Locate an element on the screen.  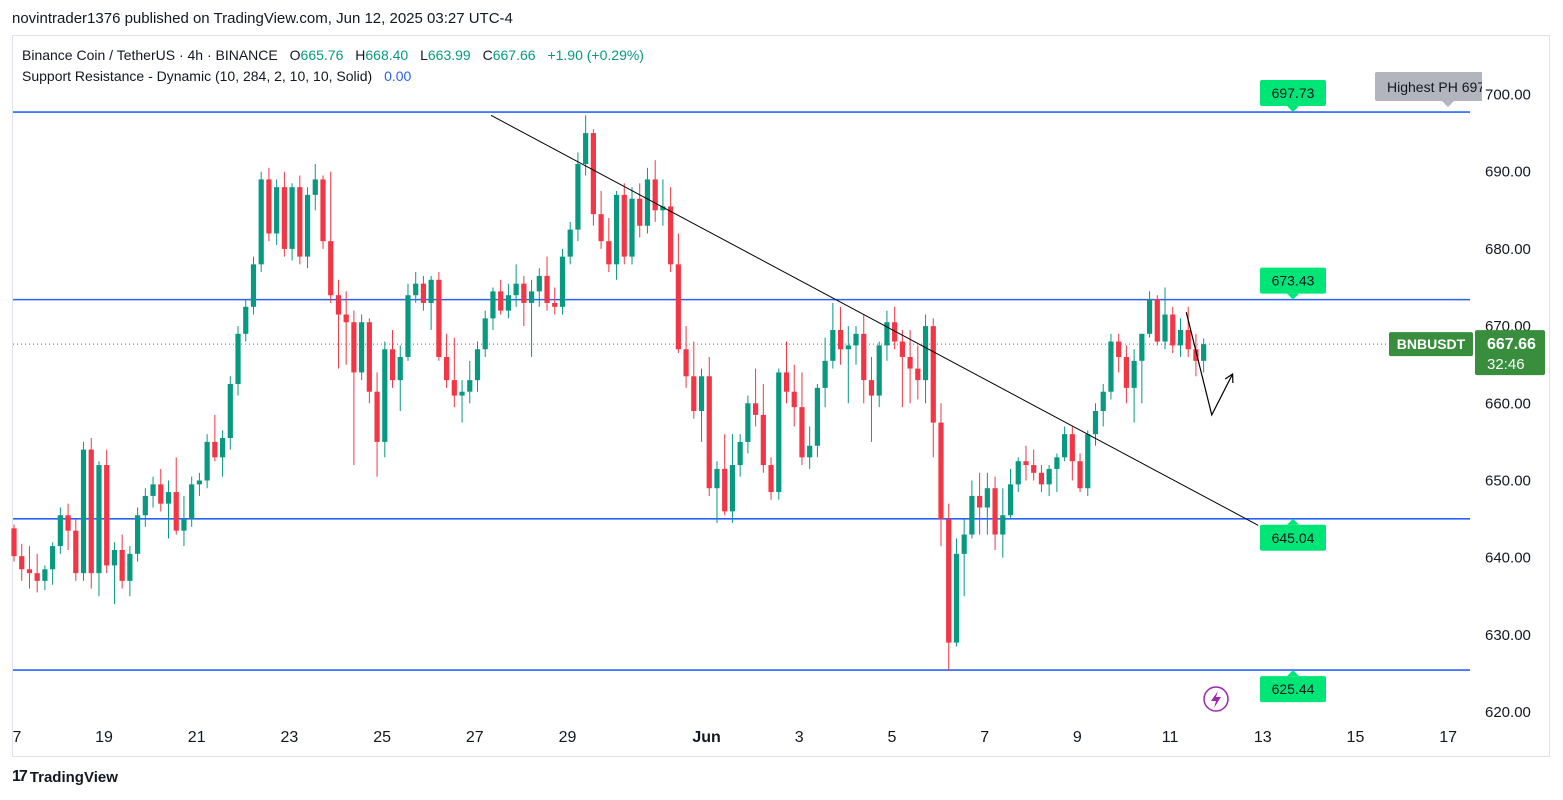
x-tick-label: 27 is located at coordinates (475, 737).